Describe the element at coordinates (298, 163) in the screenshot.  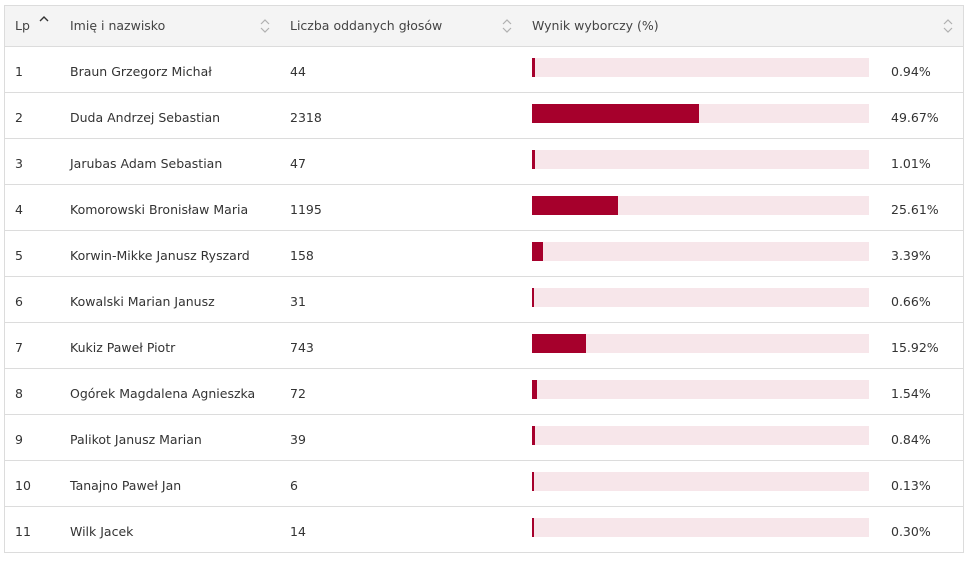
I see `row-votes: 47` at that location.